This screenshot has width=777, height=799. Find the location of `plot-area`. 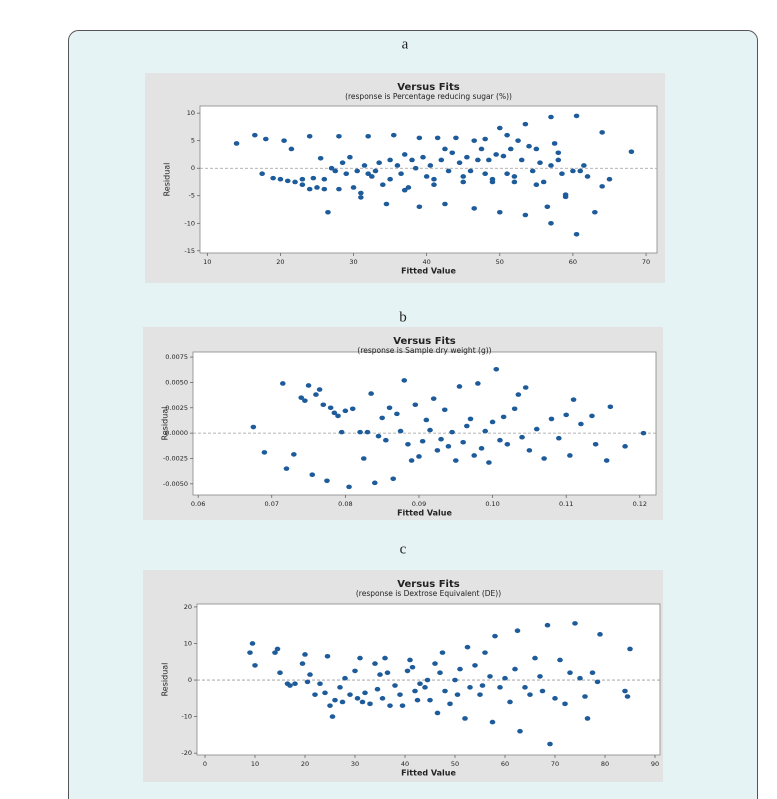

plot-area is located at coordinates (424, 423).